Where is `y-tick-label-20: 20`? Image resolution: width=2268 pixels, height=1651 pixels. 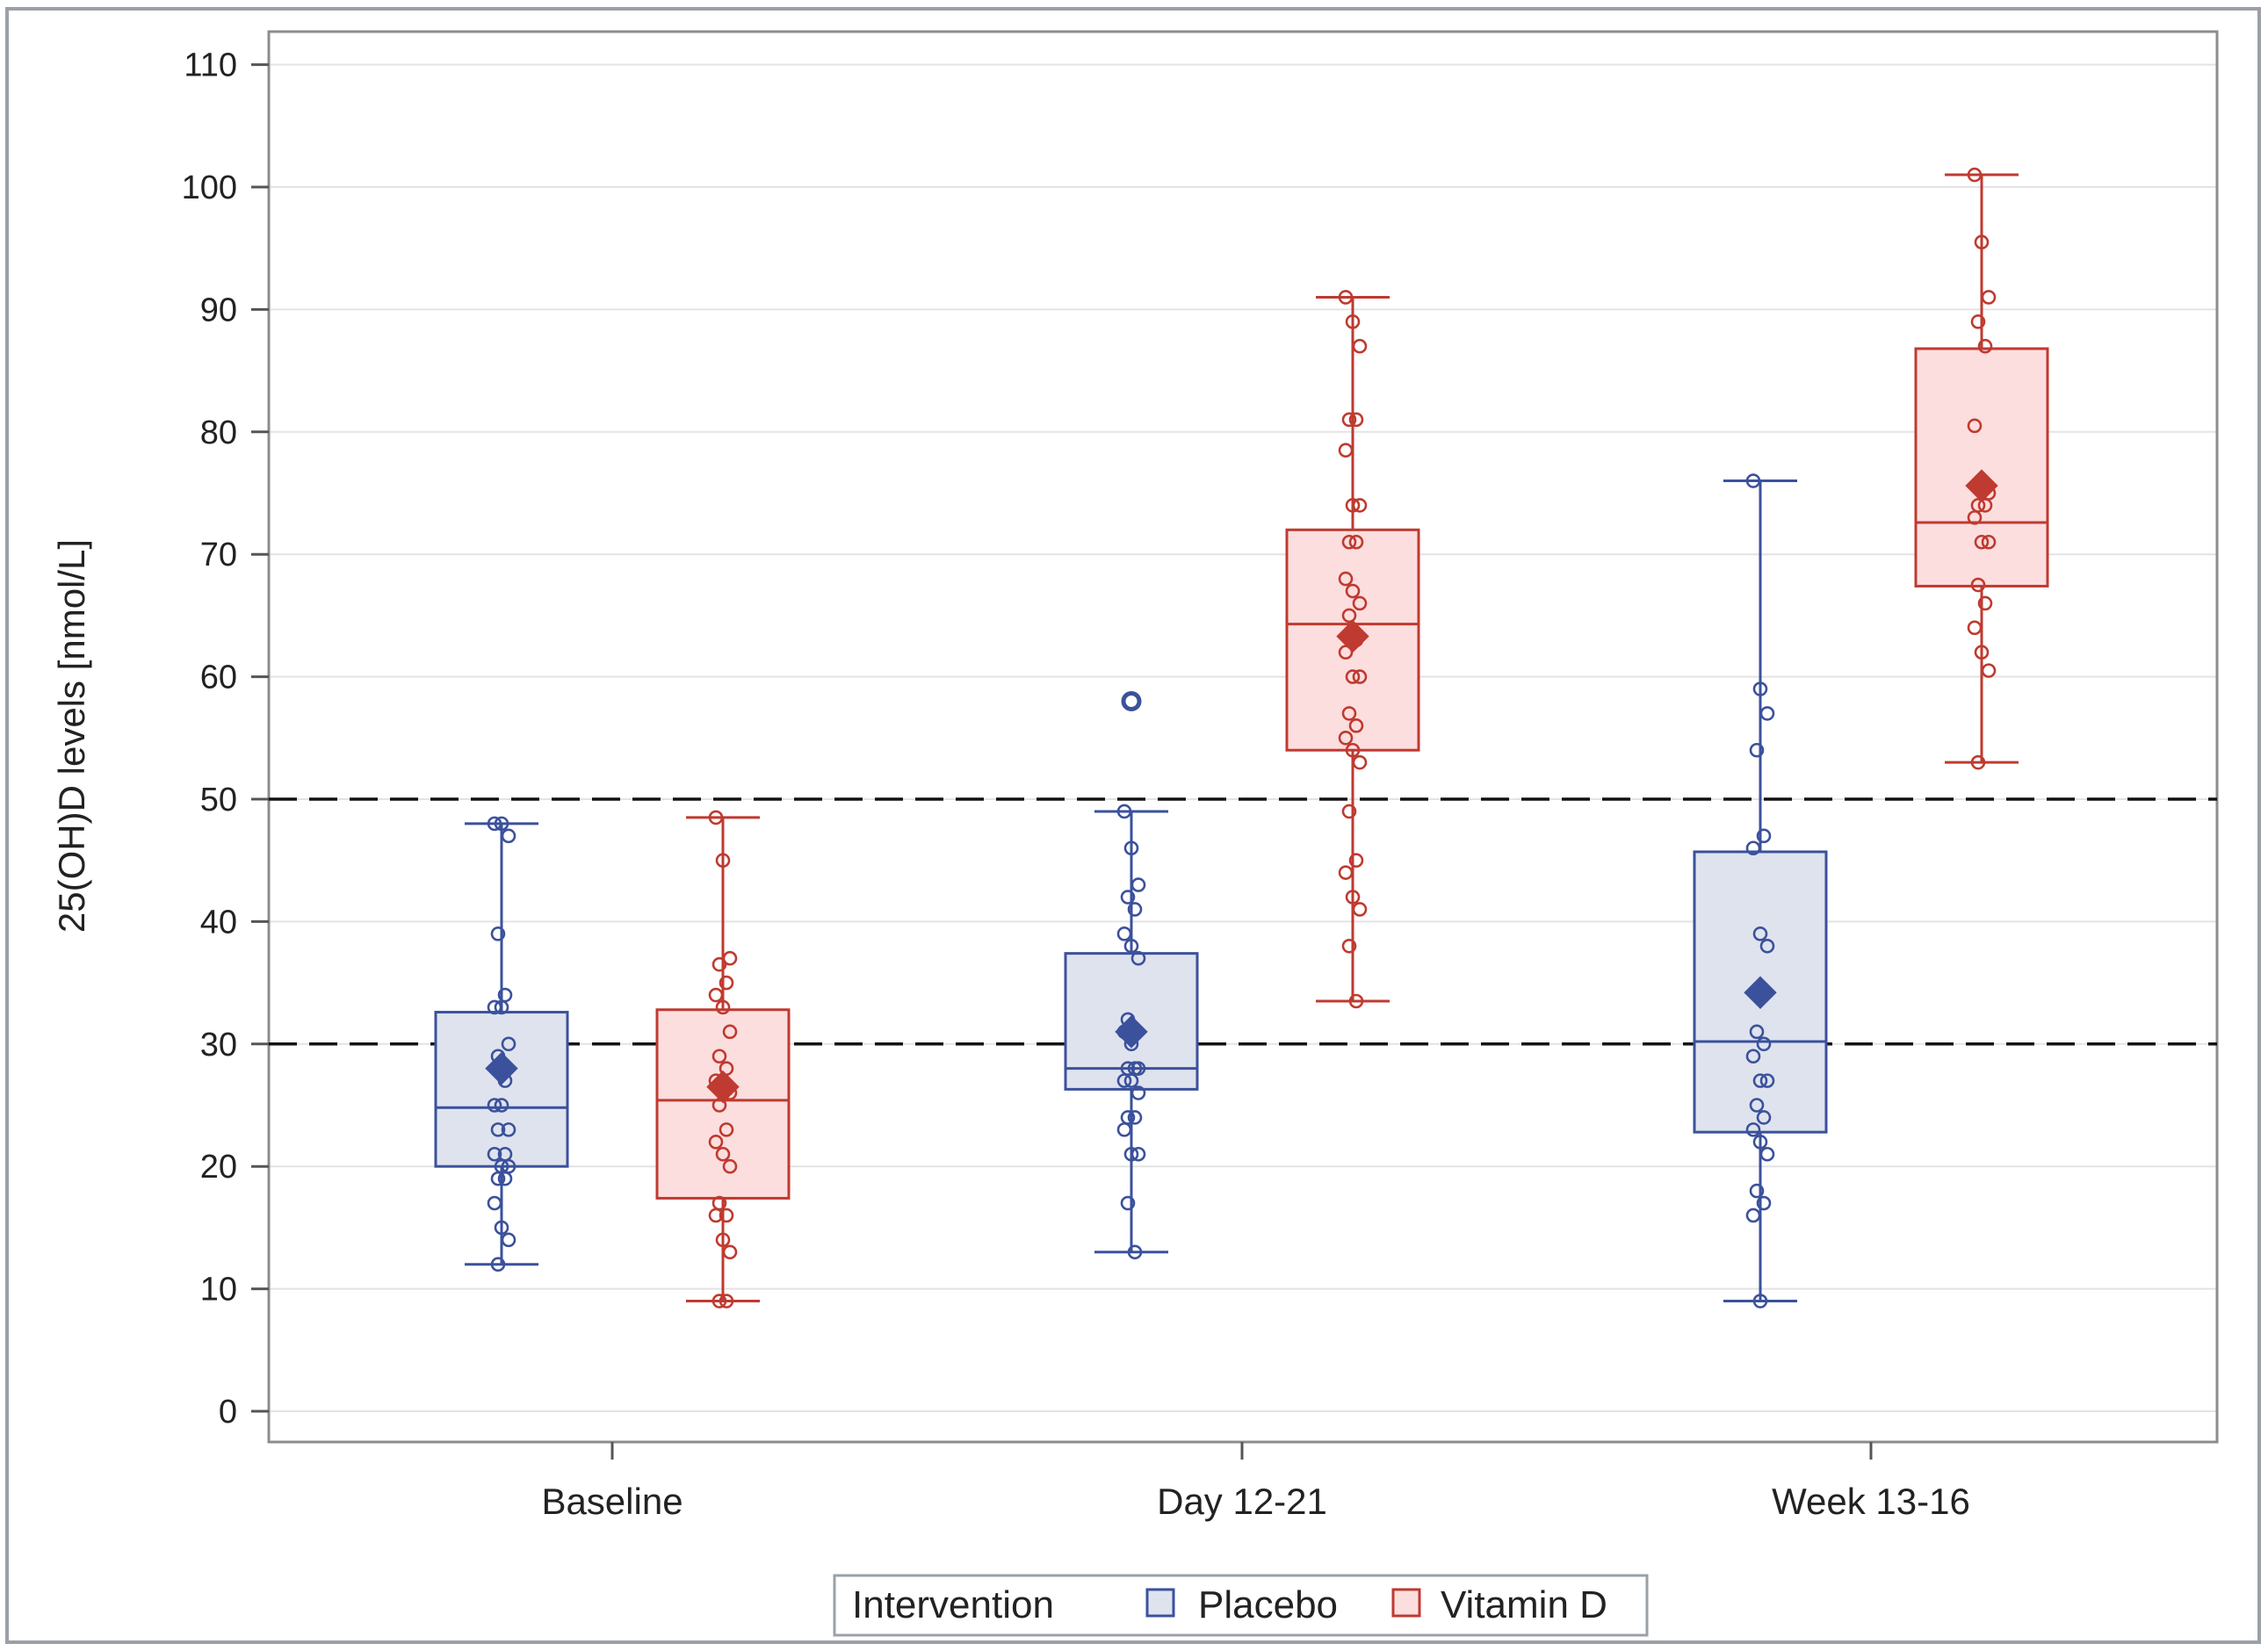
y-tick-label-20: 20 is located at coordinates (219, 1167).